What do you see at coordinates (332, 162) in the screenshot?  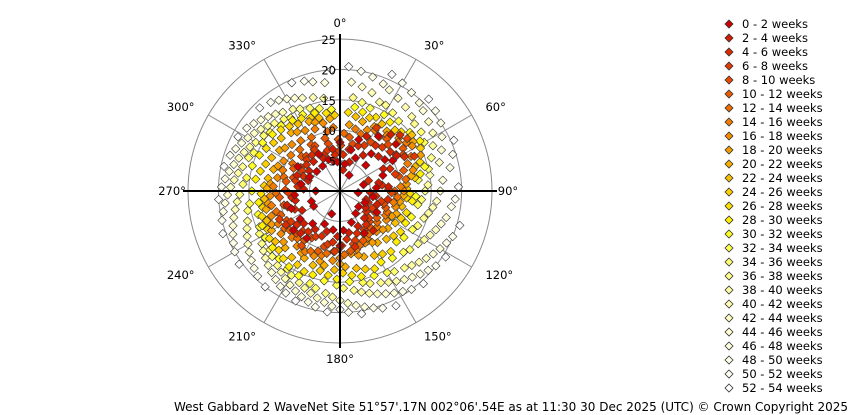 I see `radial-tick-label: 5` at bounding box center [332, 162].